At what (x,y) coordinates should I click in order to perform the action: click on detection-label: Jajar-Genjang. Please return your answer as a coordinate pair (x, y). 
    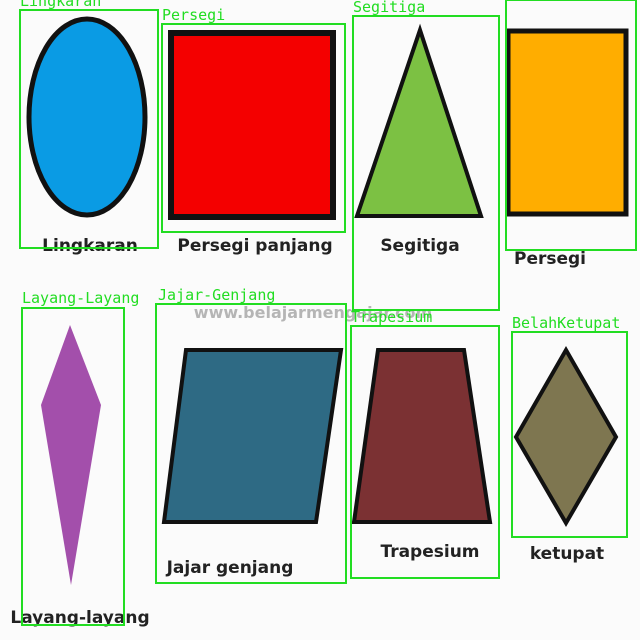
    Looking at the image, I should click on (216, 295).